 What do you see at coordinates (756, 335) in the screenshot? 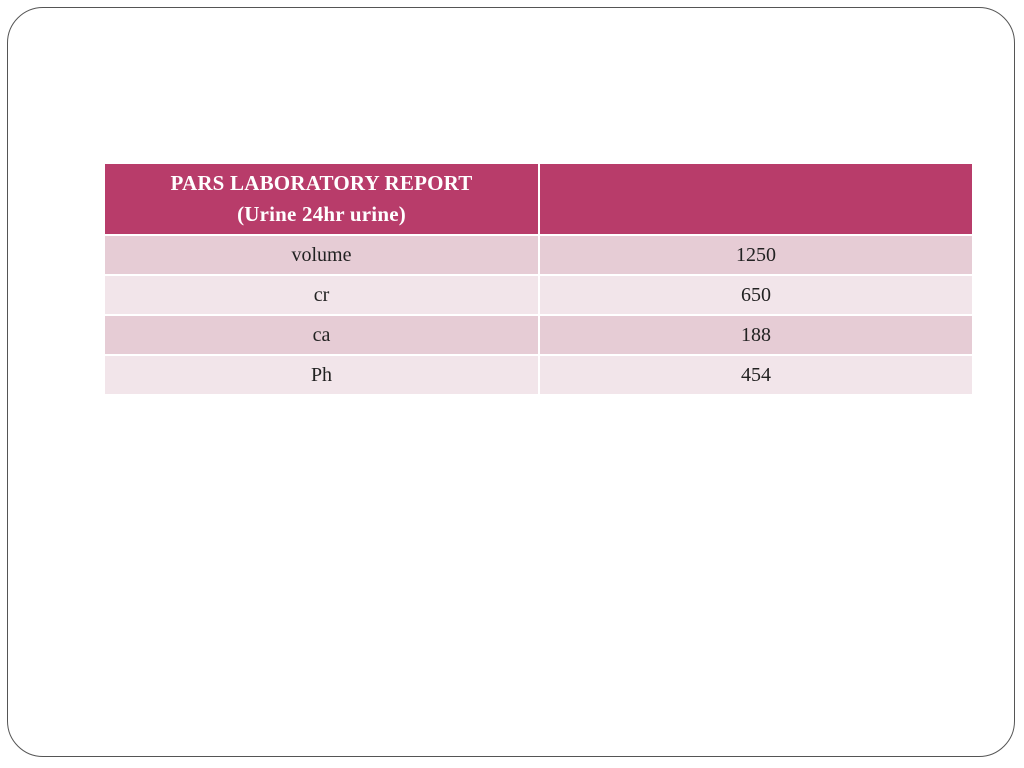
I see `row-value: 188` at bounding box center [756, 335].